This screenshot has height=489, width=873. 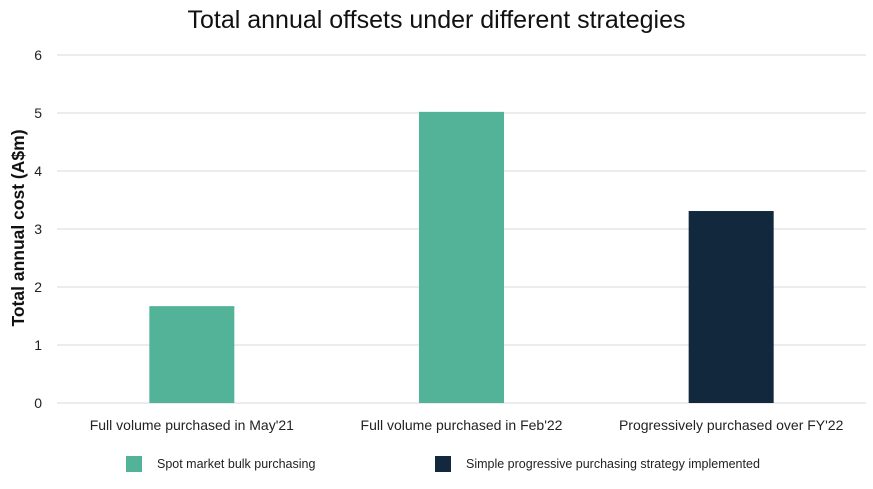 I want to click on y-tick-label: 2, so click(x=38, y=287).